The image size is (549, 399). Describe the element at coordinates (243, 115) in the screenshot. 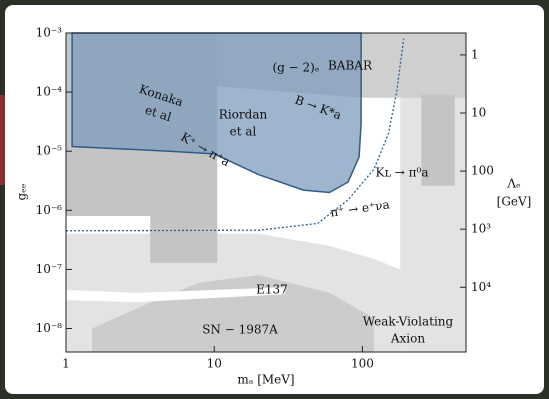

I see `annotation: Riordan` at that location.